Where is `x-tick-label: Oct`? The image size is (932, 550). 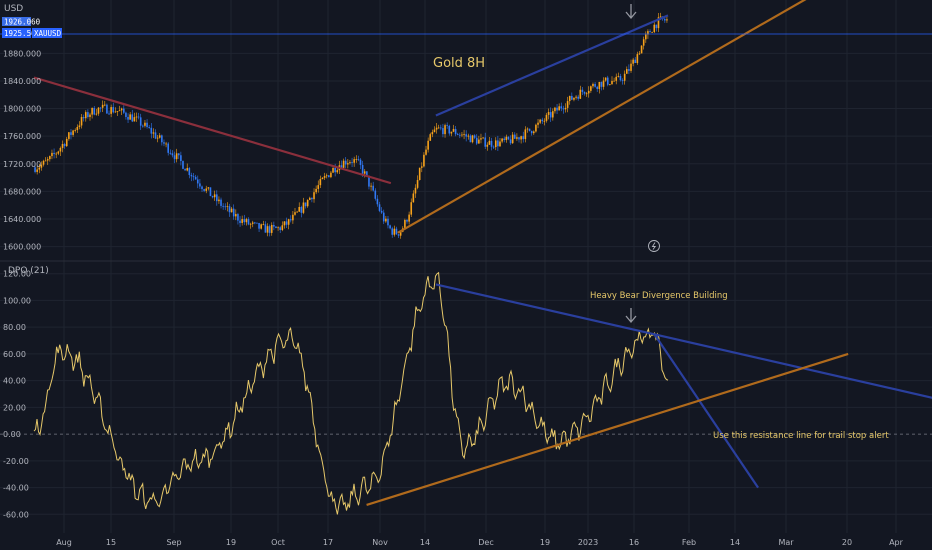
x-tick-label: Oct is located at coordinates (278, 542).